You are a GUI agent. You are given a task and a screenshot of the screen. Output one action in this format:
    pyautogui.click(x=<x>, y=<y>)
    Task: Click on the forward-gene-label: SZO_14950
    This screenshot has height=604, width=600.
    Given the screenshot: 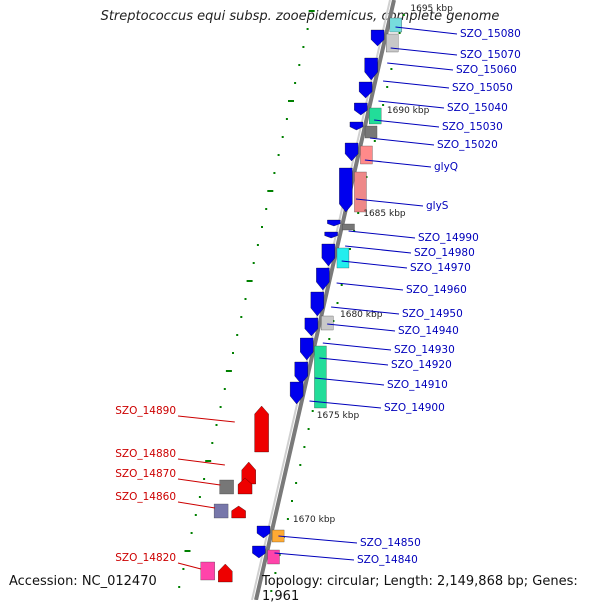 What is the action you would take?
    pyautogui.click(x=432, y=314)
    